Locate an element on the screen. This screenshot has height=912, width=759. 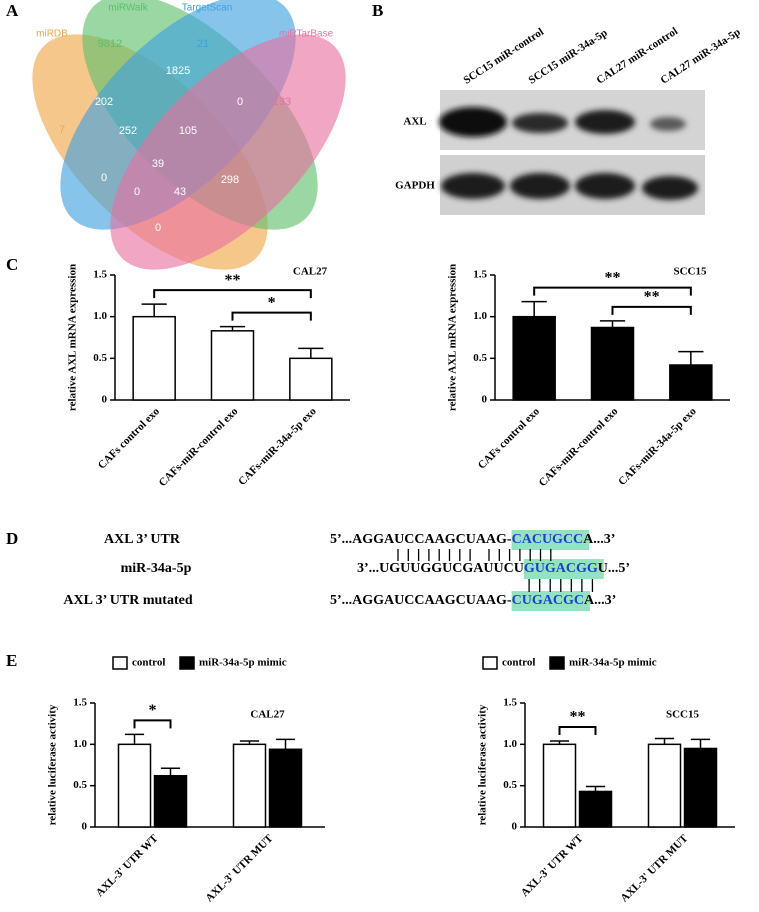
venn-count: 252 is located at coordinates (128, 131).